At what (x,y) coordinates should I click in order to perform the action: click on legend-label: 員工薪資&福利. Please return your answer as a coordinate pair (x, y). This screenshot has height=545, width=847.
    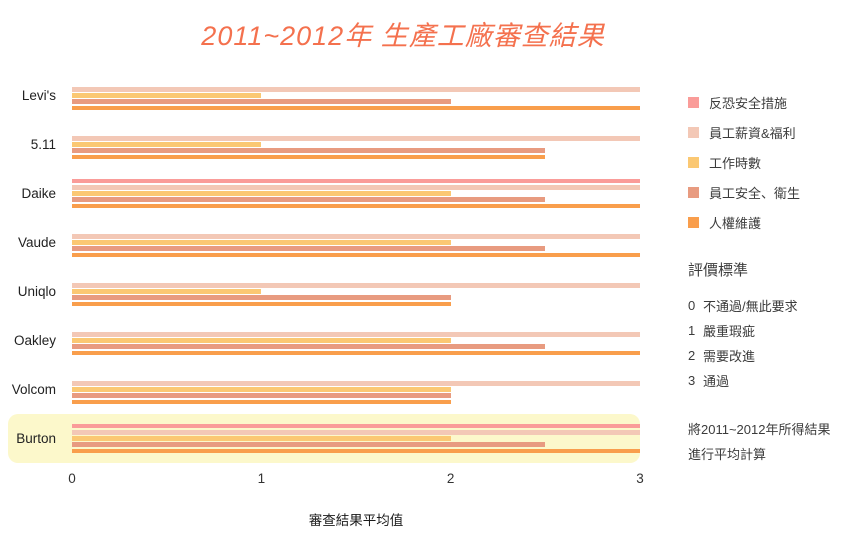
    Looking at the image, I should click on (752, 133).